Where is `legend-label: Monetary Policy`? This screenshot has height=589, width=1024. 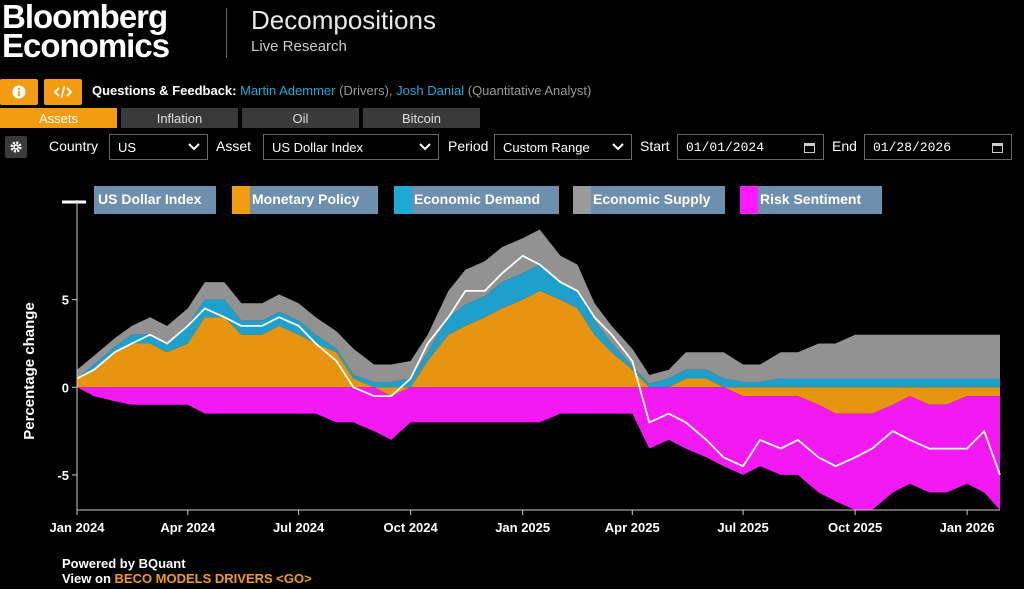 legend-label: Monetary Policy is located at coordinates (306, 199).